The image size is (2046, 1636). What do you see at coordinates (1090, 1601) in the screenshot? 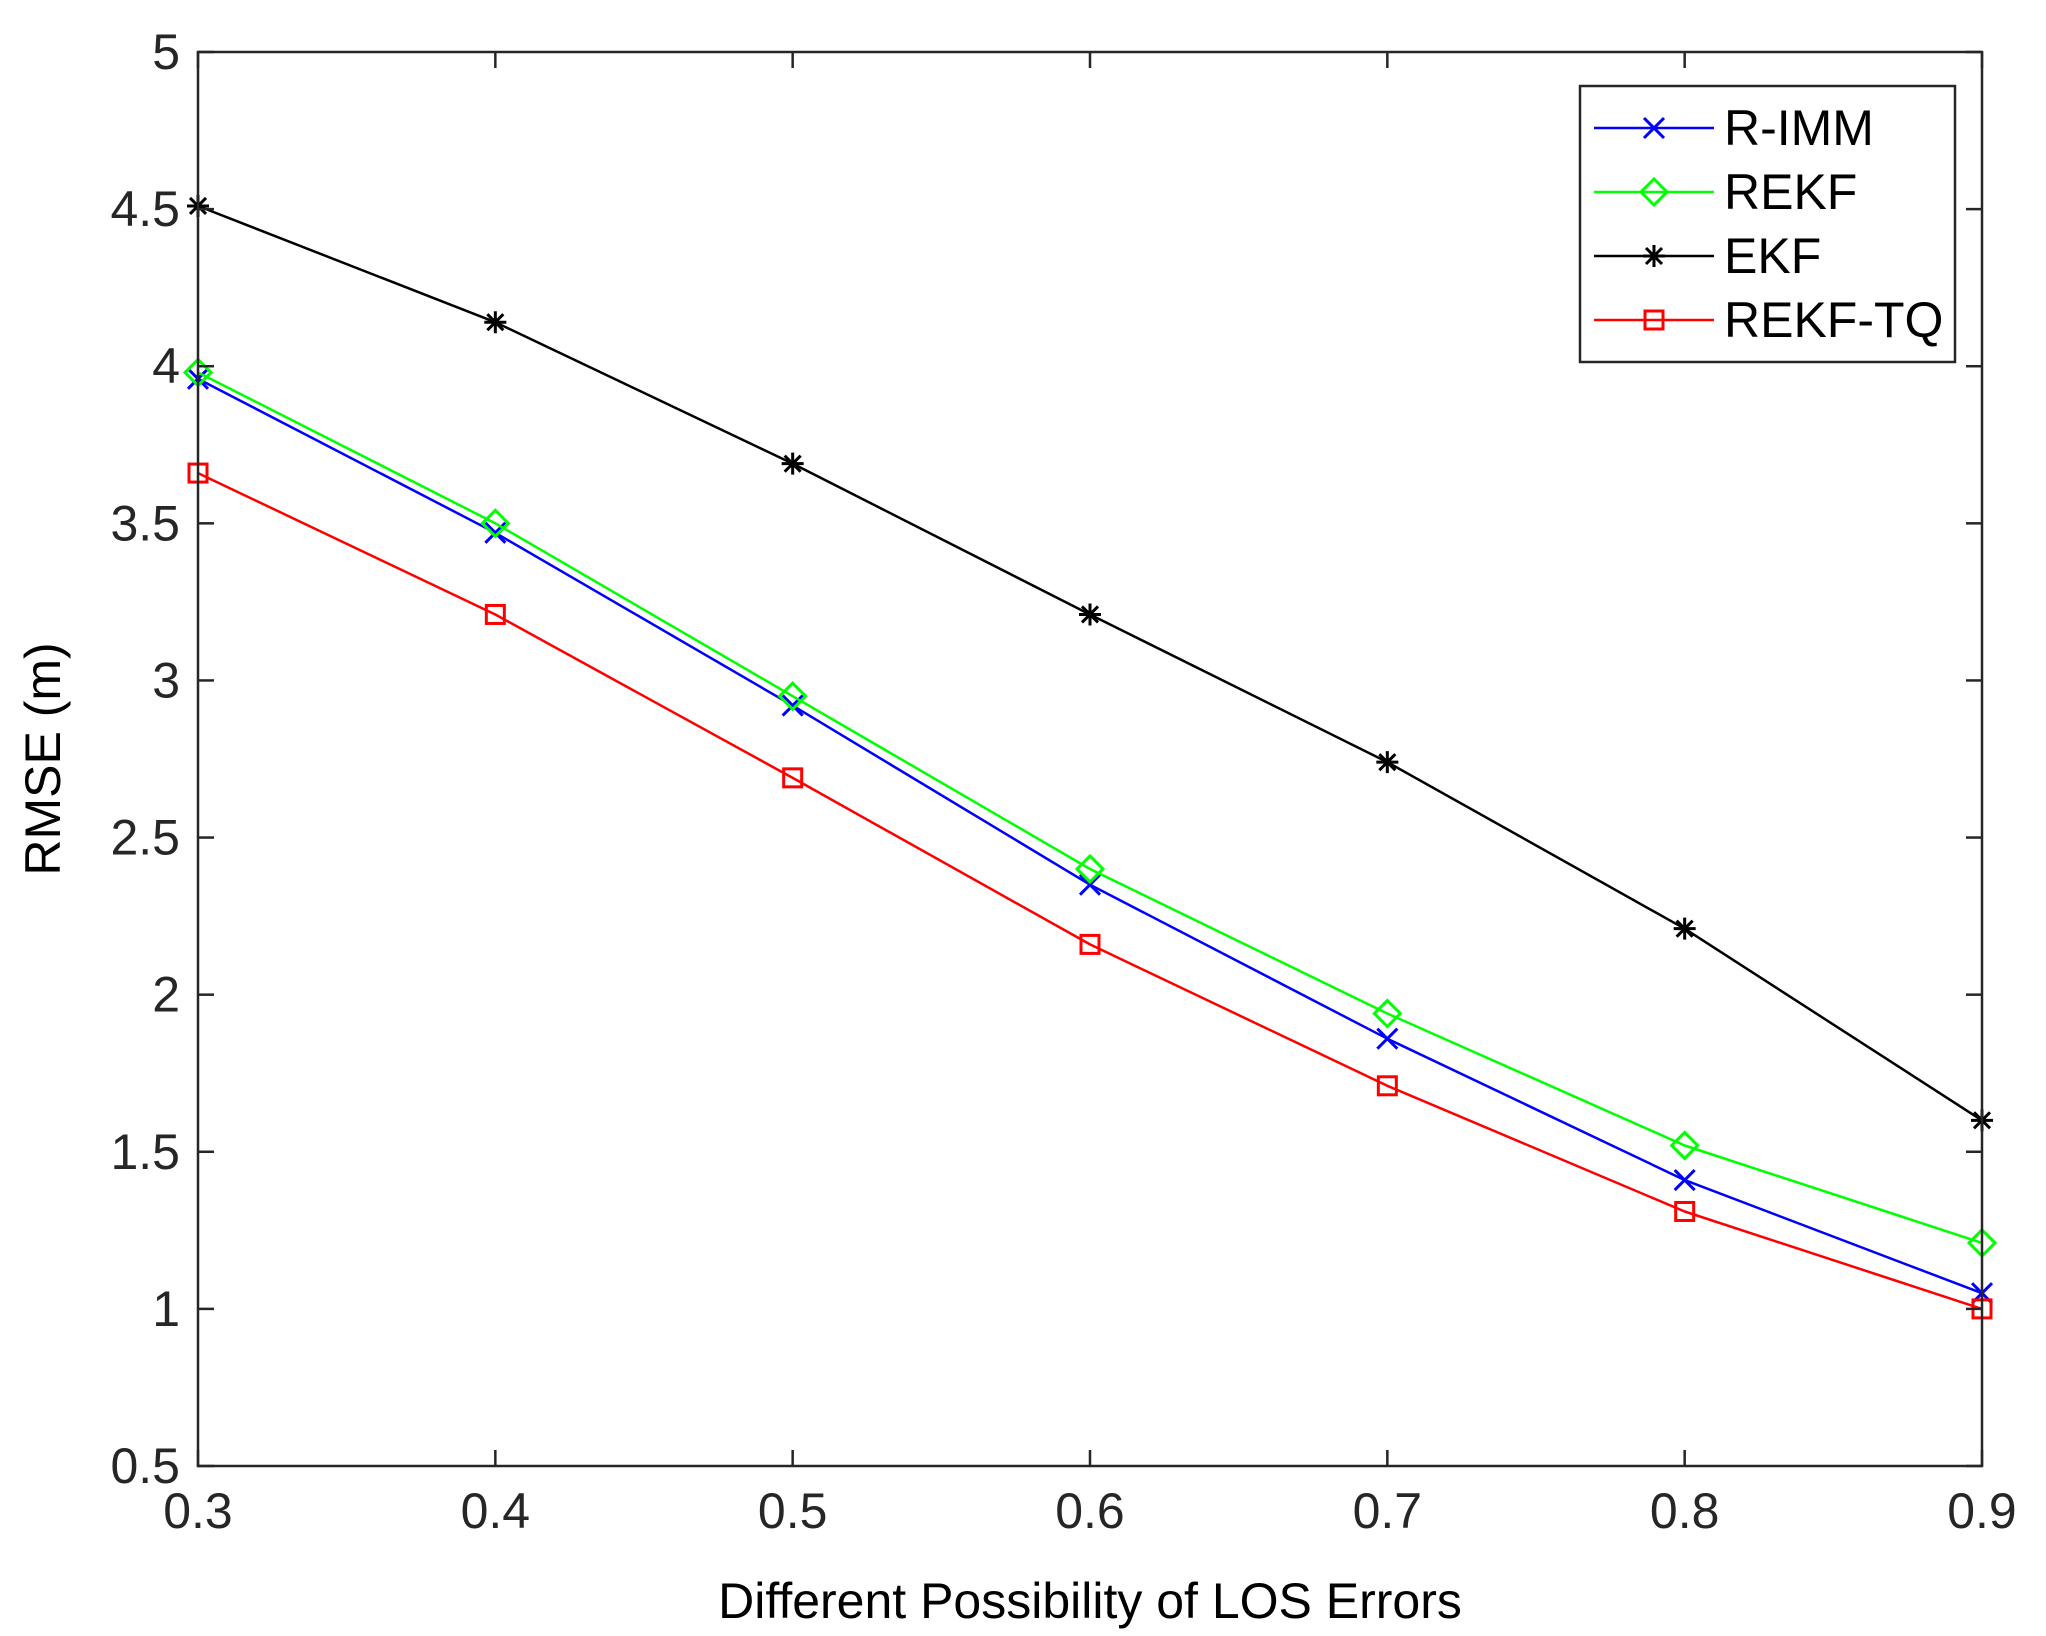
I see `x-axis-label: Different Possibility of LOS Errors` at bounding box center [1090, 1601].